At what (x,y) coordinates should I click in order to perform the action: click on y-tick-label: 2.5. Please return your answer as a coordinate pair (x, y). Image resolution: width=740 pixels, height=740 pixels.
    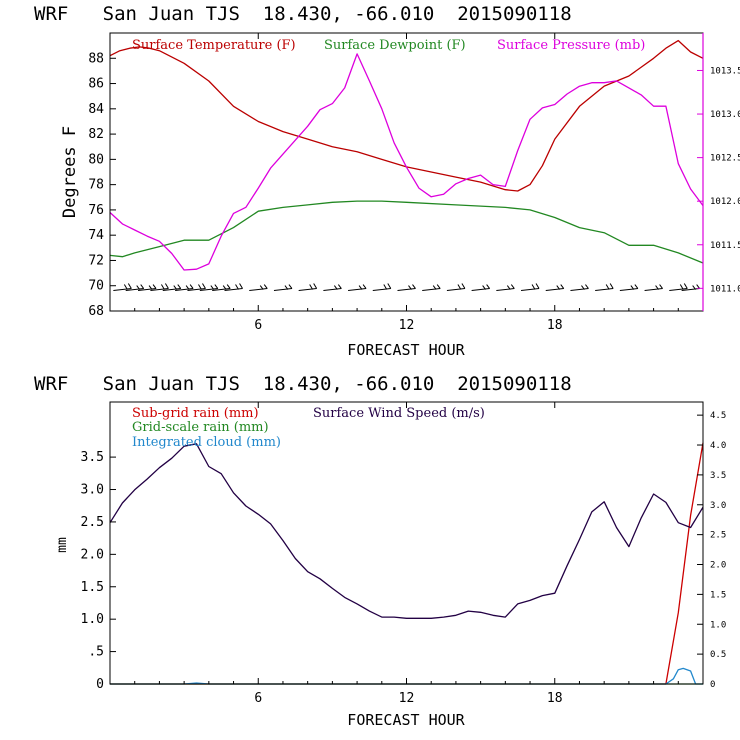
    Looking at the image, I should click on (92, 522).